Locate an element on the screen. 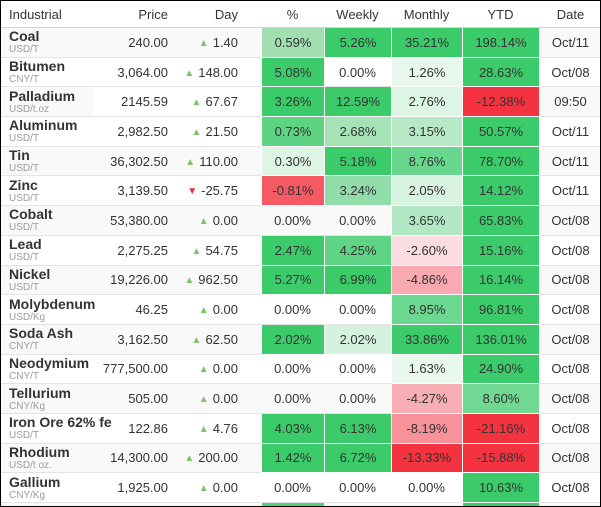 This screenshot has height=507, width=601. commodity-name: Coal is located at coordinates (24, 36).